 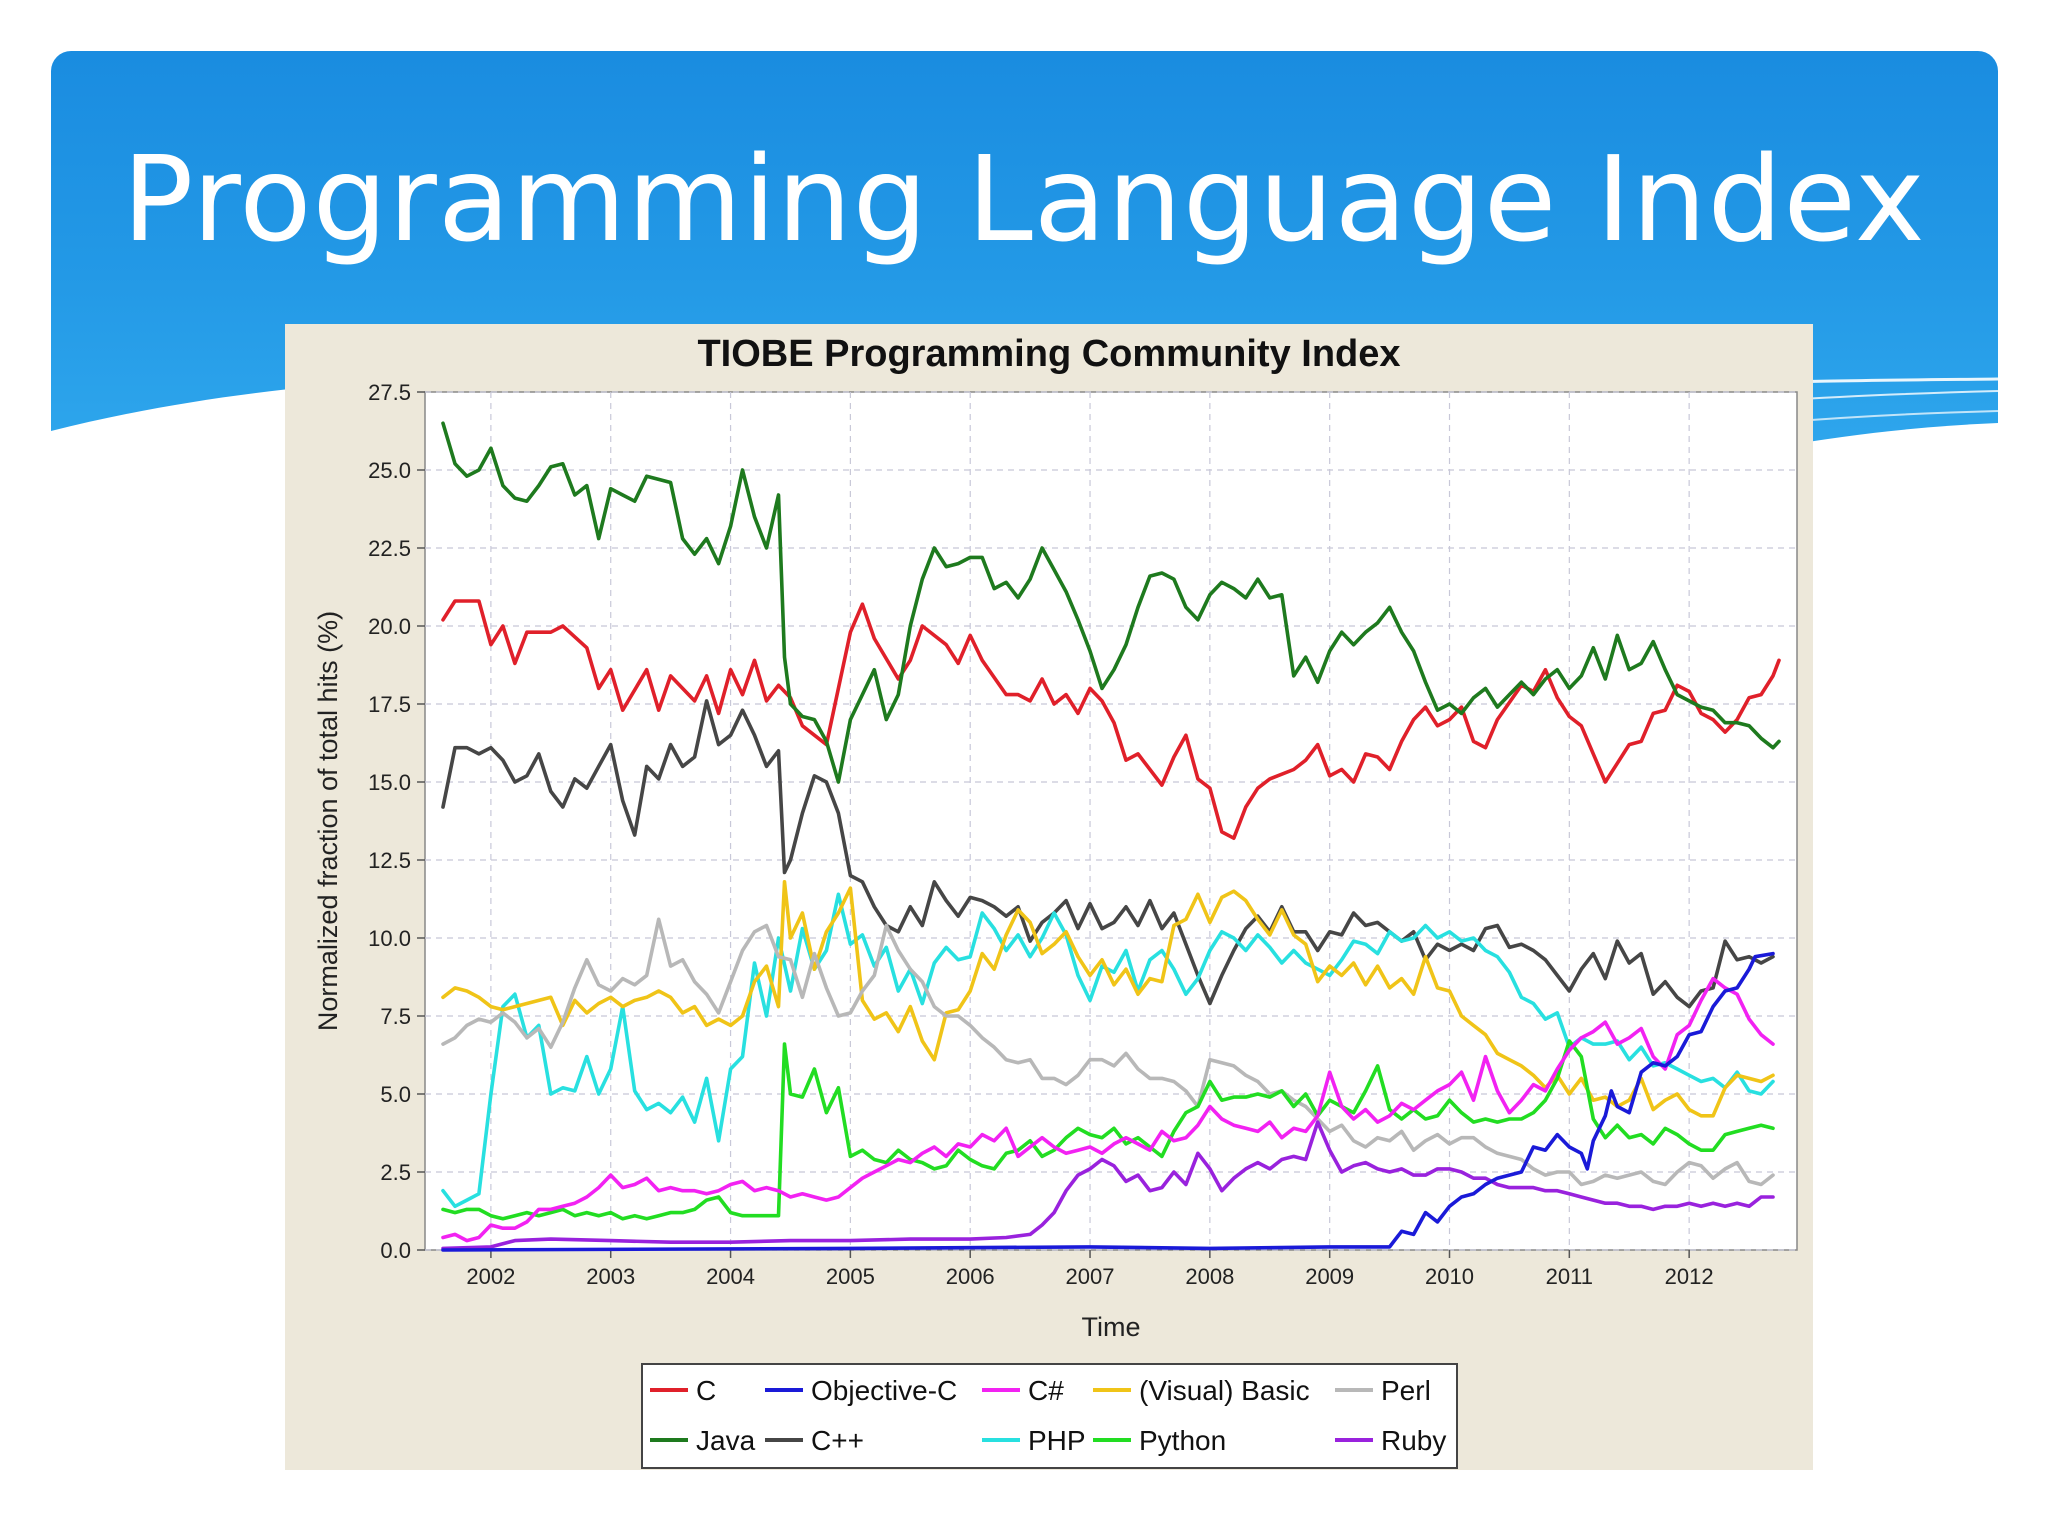 What do you see at coordinates (328, 821) in the screenshot?
I see `y-axis-label: Normalized fraction of total hits (%)` at bounding box center [328, 821].